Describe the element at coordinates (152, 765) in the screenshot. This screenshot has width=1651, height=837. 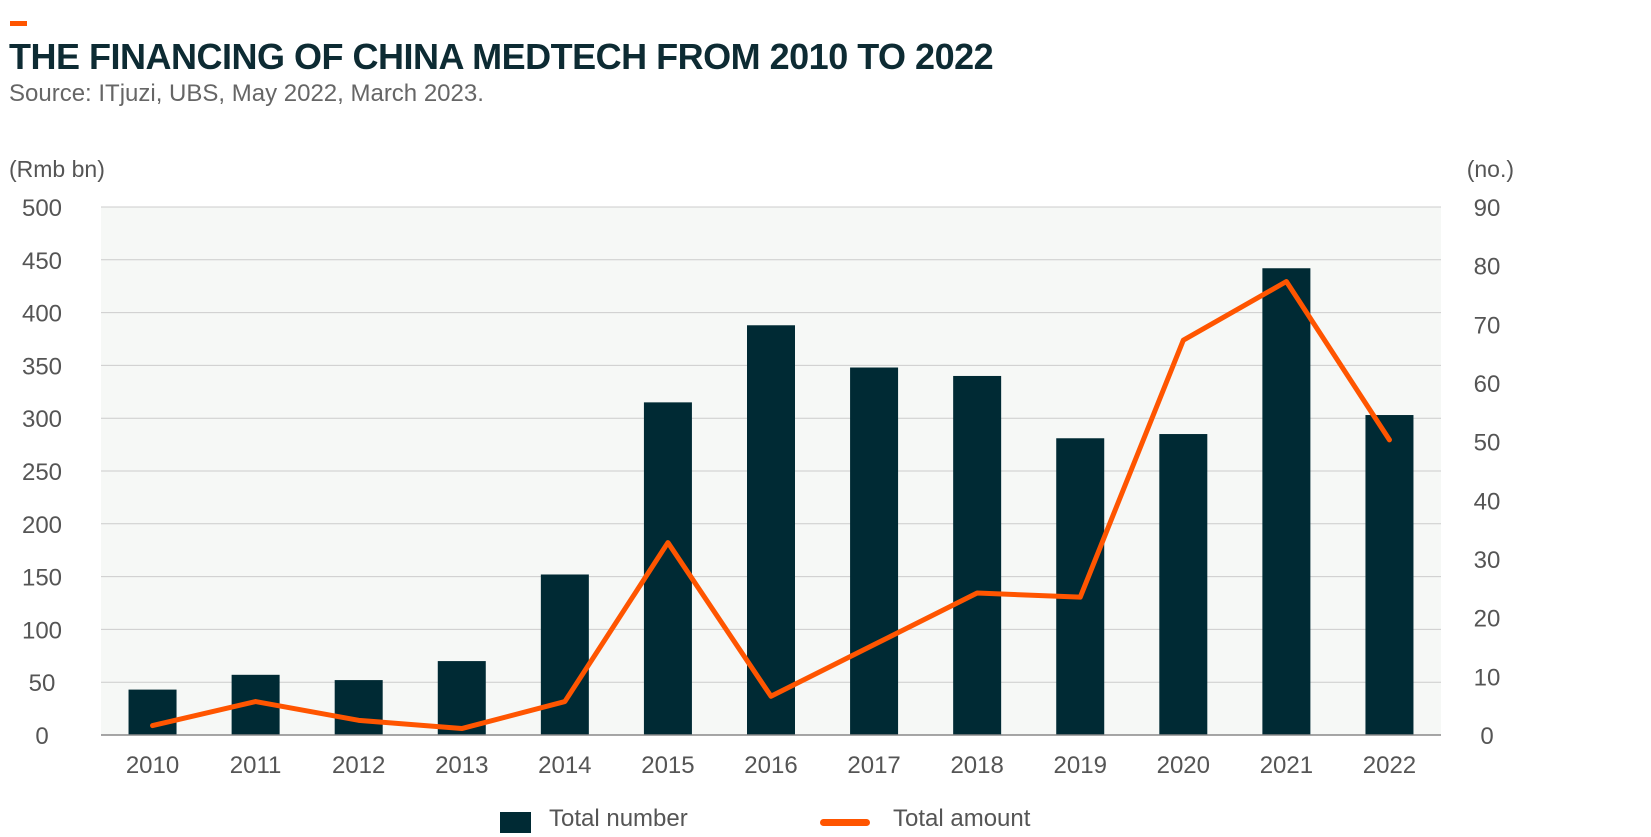
I see `x-axis-tick-label: 2010` at that location.